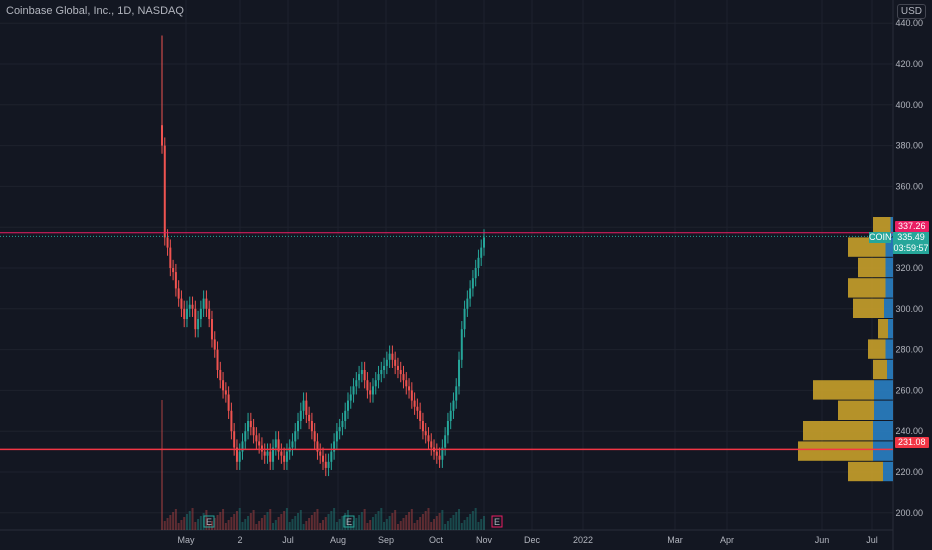 Image resolution: width=932 pixels, height=550 pixels. What do you see at coordinates (911, 243) in the screenshot?
I see `last-price-tag: 335.49 03:59:57` at bounding box center [911, 243].